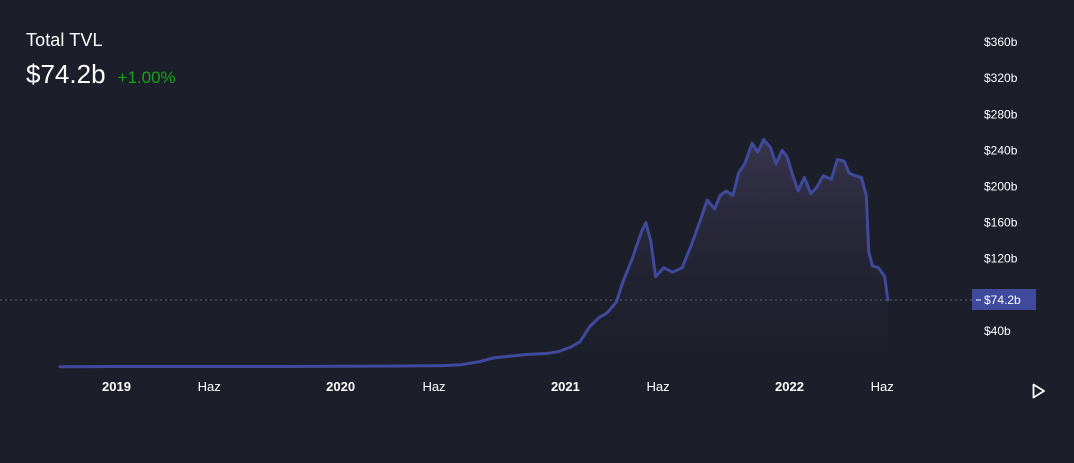 The height and width of the screenshot is (463, 1074). I want to click on tvl-change: +1.00%, so click(146, 77).